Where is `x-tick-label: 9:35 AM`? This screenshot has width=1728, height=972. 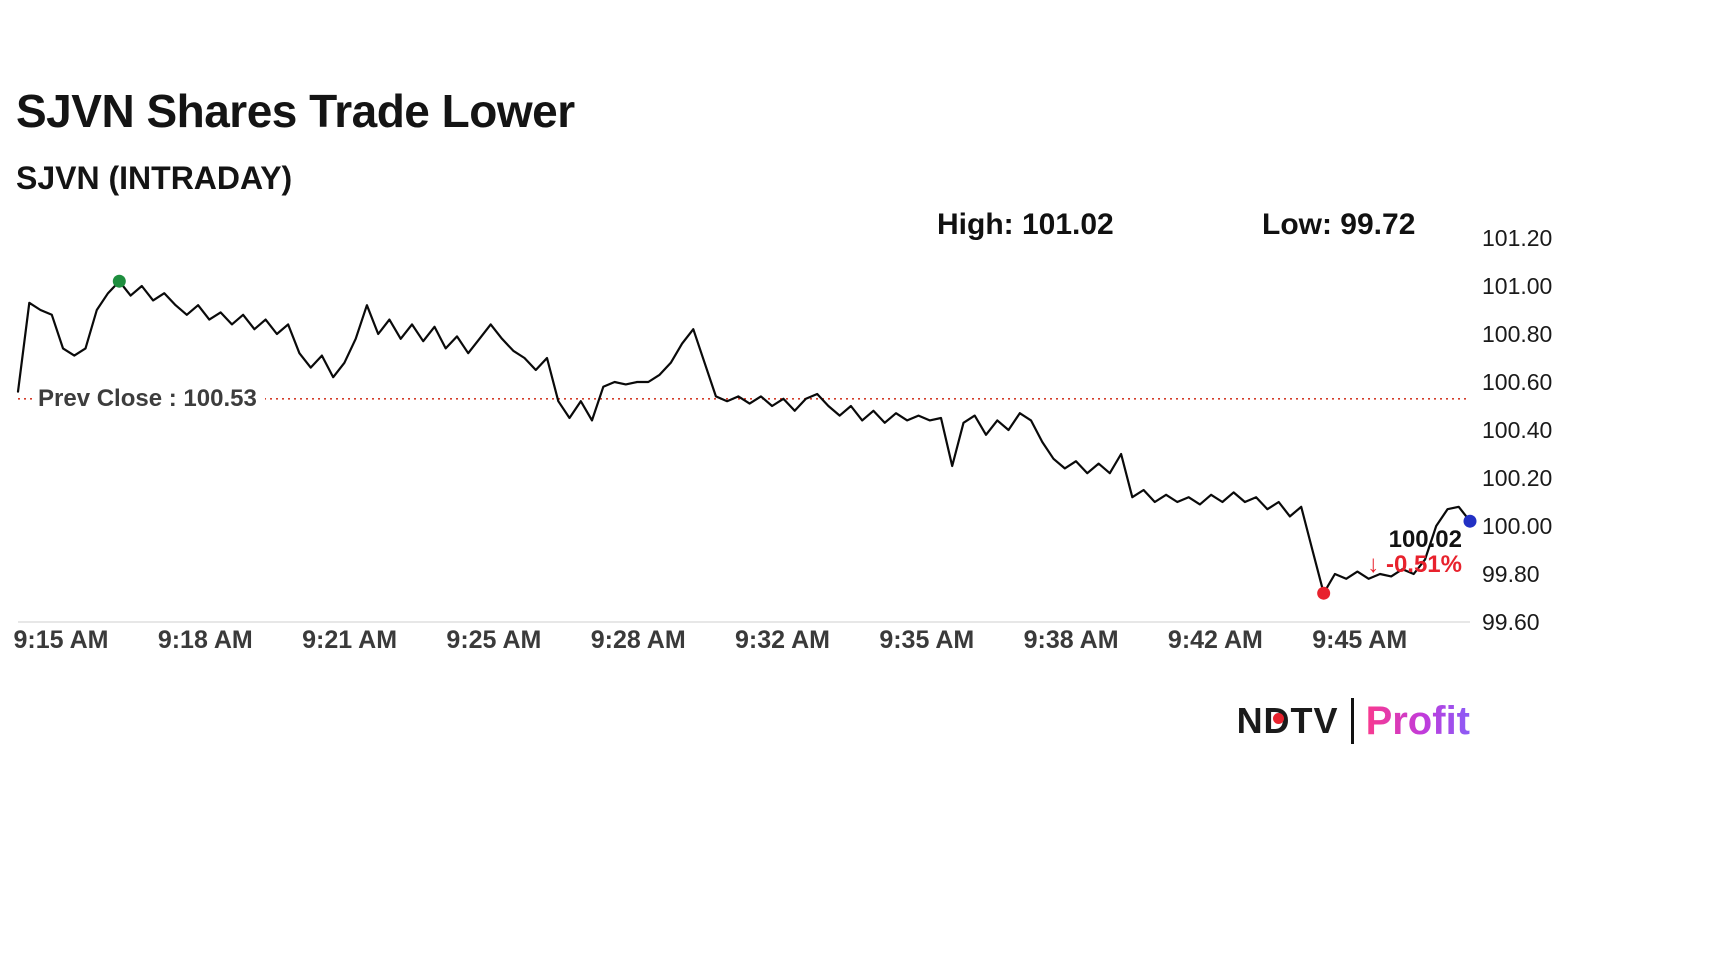 x-tick-label: 9:35 AM is located at coordinates (926, 640).